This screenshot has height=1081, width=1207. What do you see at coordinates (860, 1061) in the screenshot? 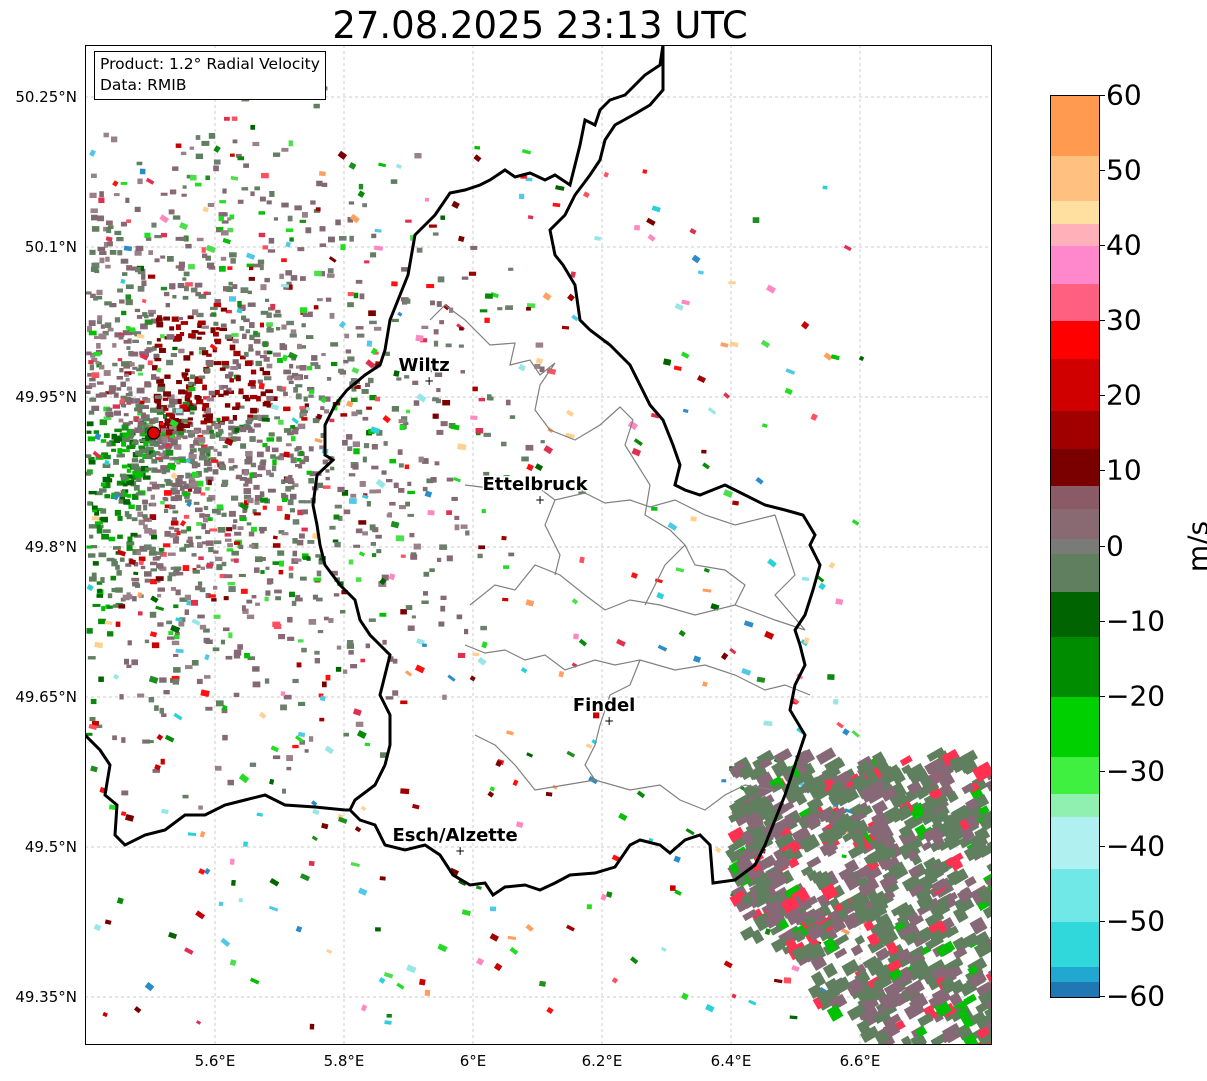
I see `longitude-tick-label: 6.6°E` at bounding box center [860, 1061].